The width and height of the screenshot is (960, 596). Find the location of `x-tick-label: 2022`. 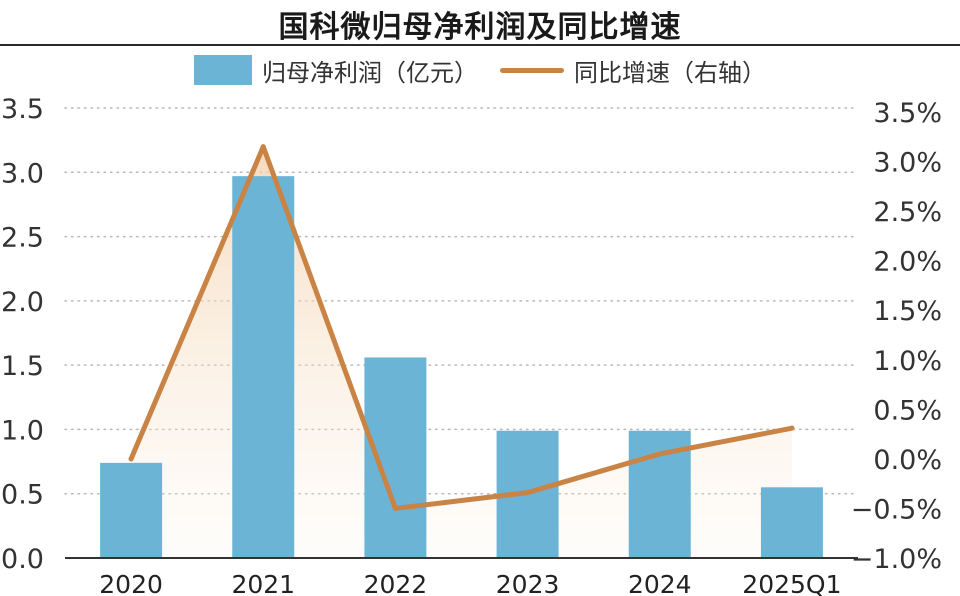

x-tick-label: 2022 is located at coordinates (396, 583).